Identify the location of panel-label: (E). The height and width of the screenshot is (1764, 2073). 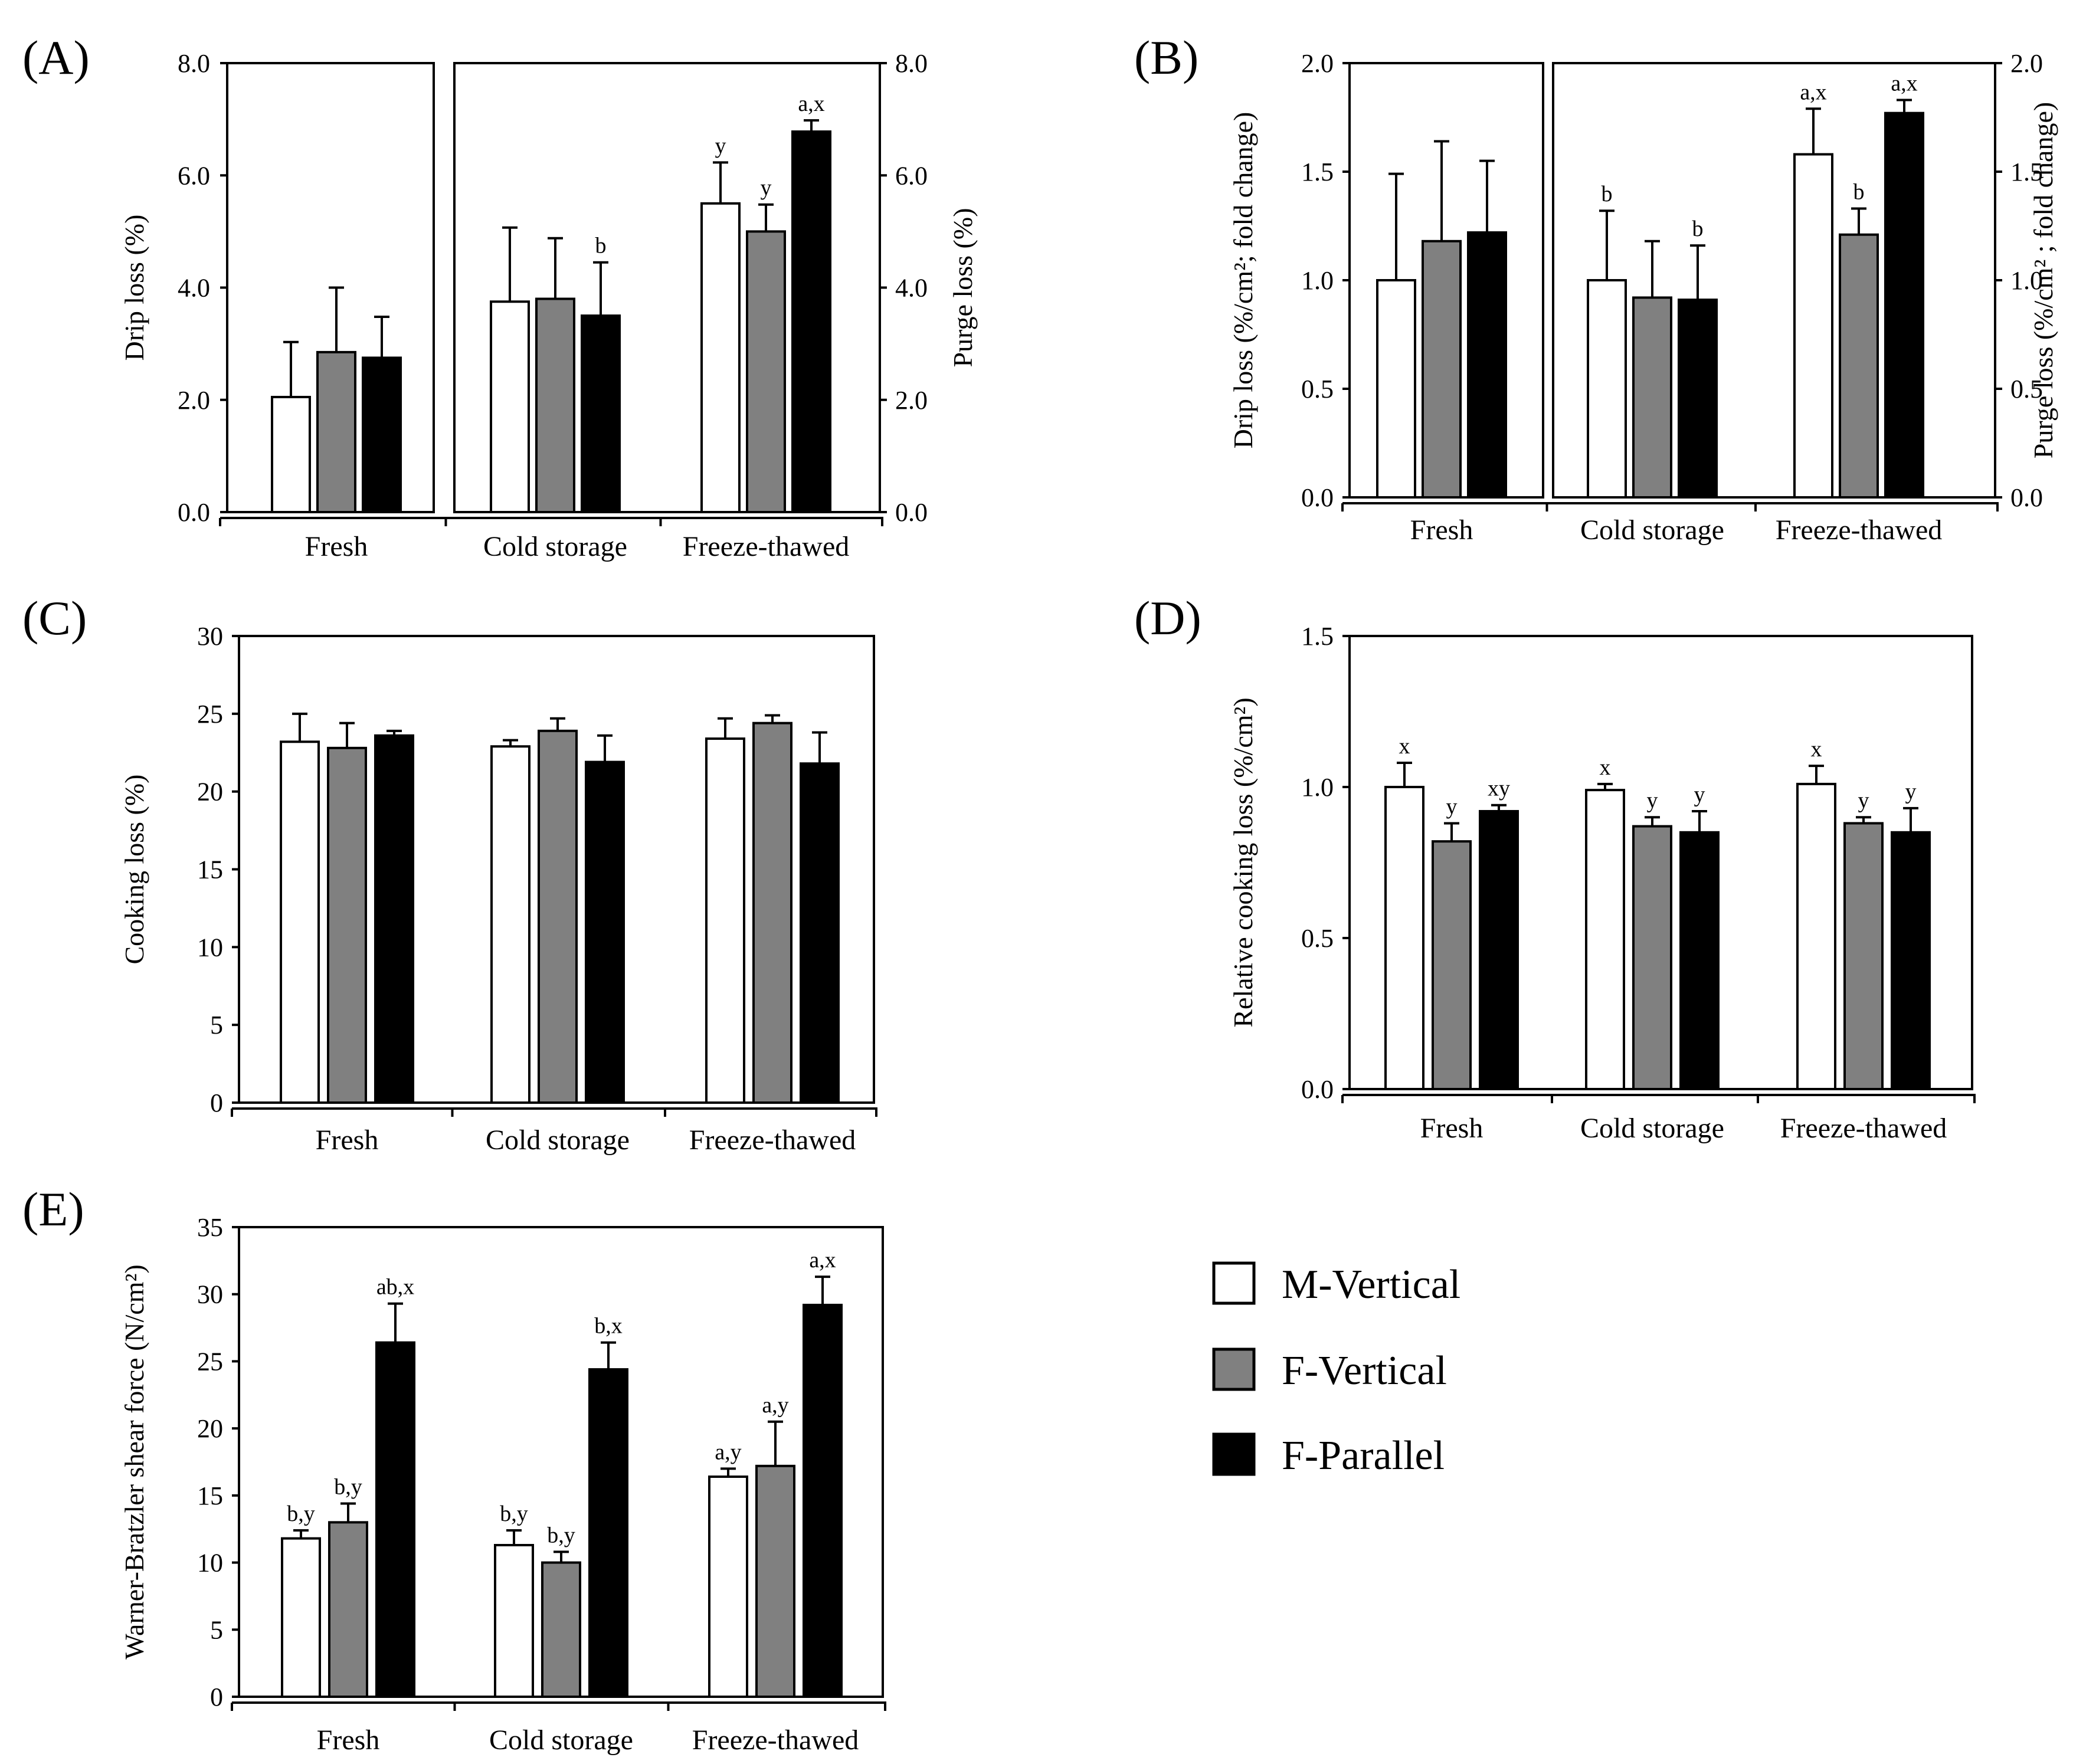
(53, 1209).